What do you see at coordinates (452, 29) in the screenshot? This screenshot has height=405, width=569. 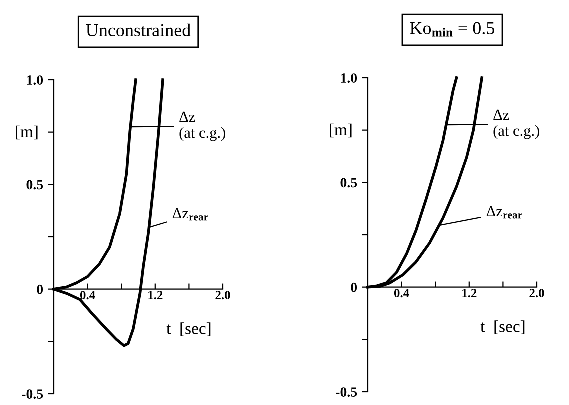 I see `chart-title: Ko$_{min}$ = 0.5` at bounding box center [452, 29].